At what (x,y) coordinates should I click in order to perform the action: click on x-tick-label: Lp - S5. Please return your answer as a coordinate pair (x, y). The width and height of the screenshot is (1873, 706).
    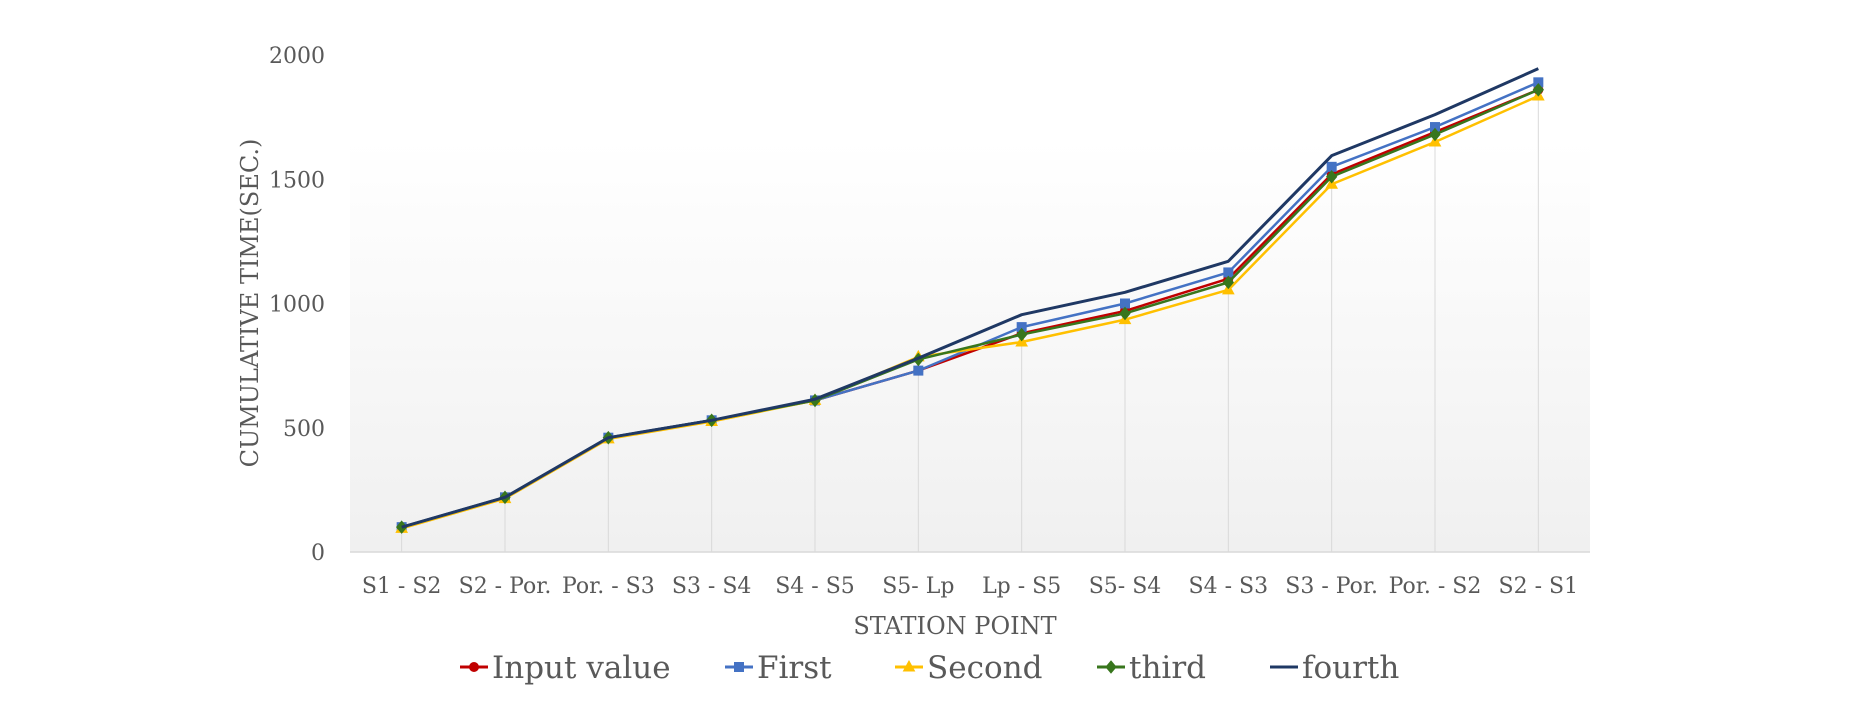
    Looking at the image, I should click on (1021, 586).